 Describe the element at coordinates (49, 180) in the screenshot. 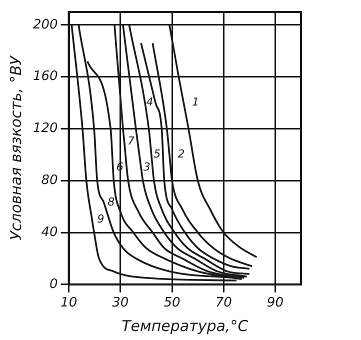

I see `y-tick-label: 80` at that location.